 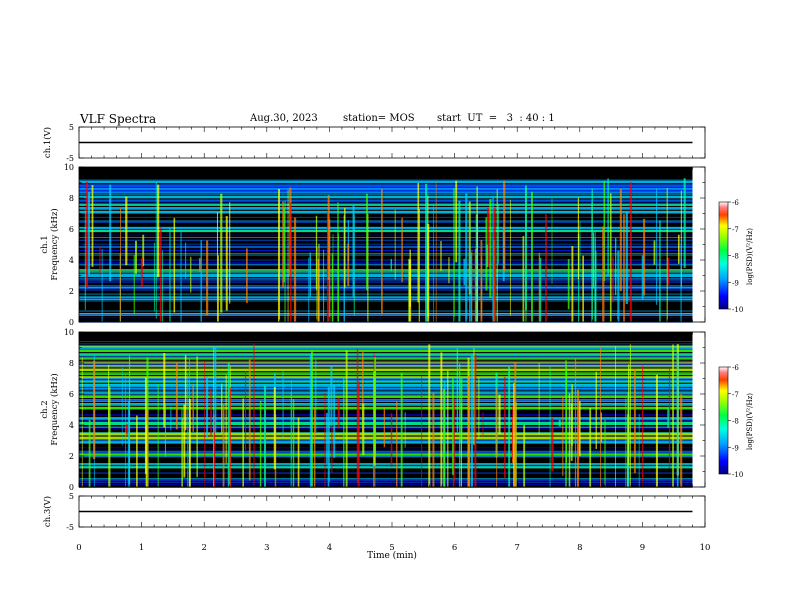 What do you see at coordinates (69, 332) in the screenshot?
I see `y-tick-label: 10` at bounding box center [69, 332].